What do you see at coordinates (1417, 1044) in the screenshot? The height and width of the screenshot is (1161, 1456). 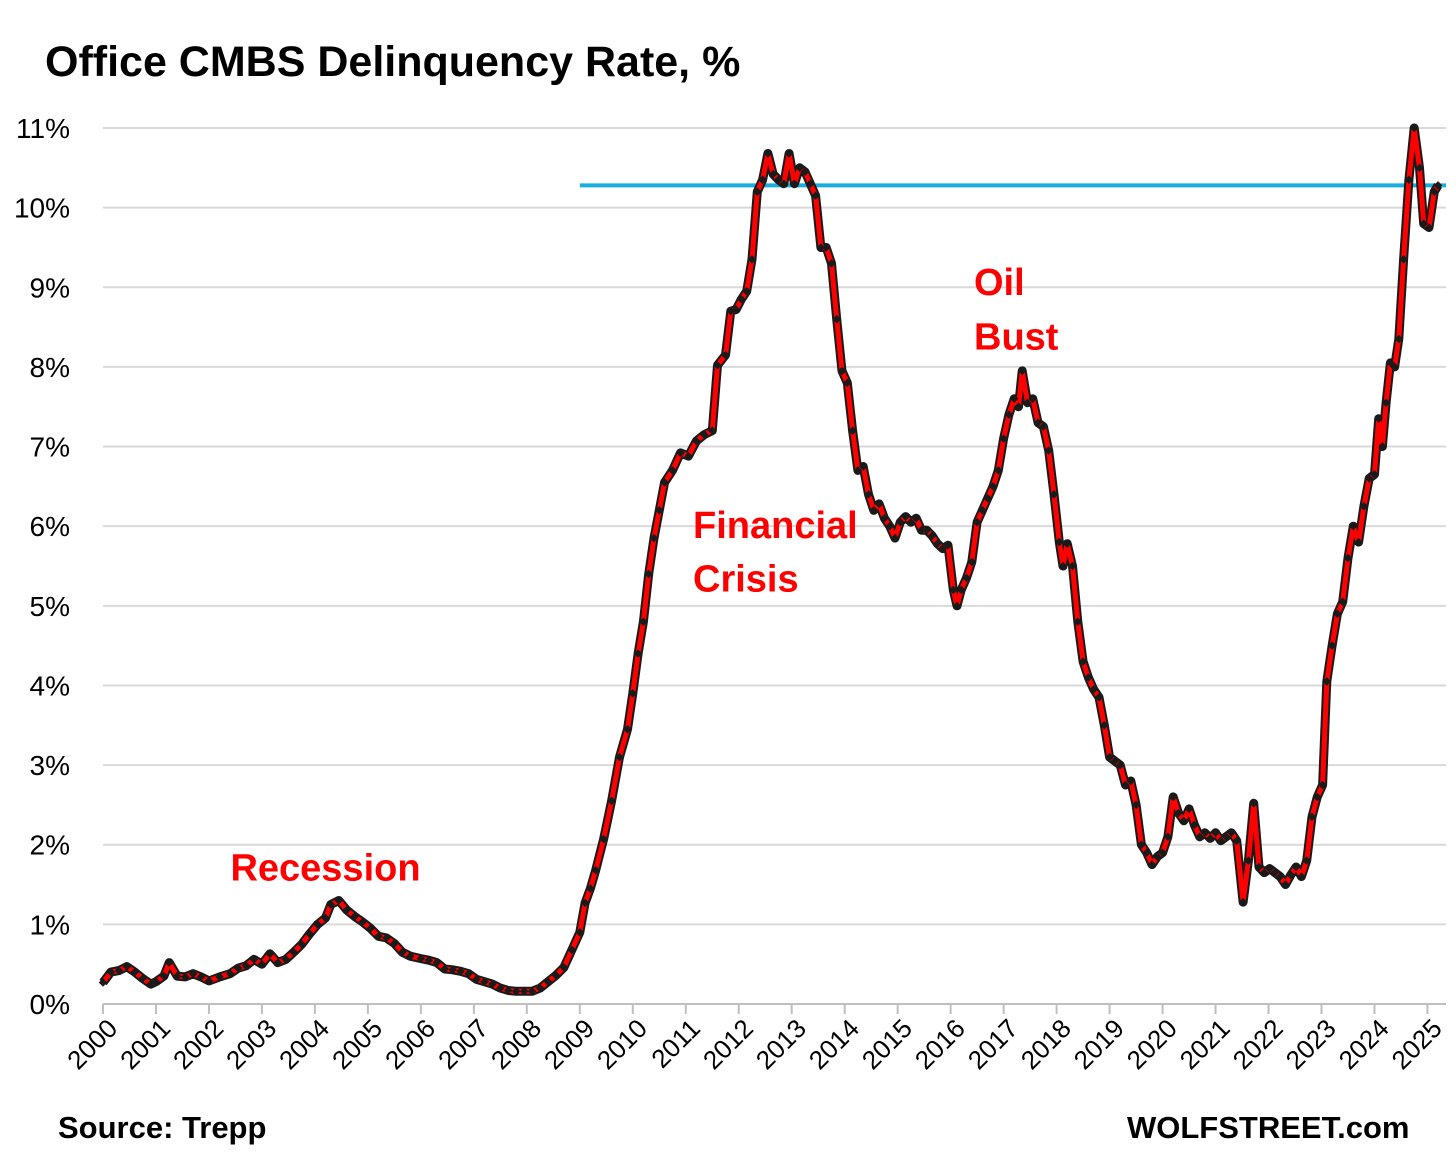 I see `x-tick-label: 2025` at bounding box center [1417, 1044].